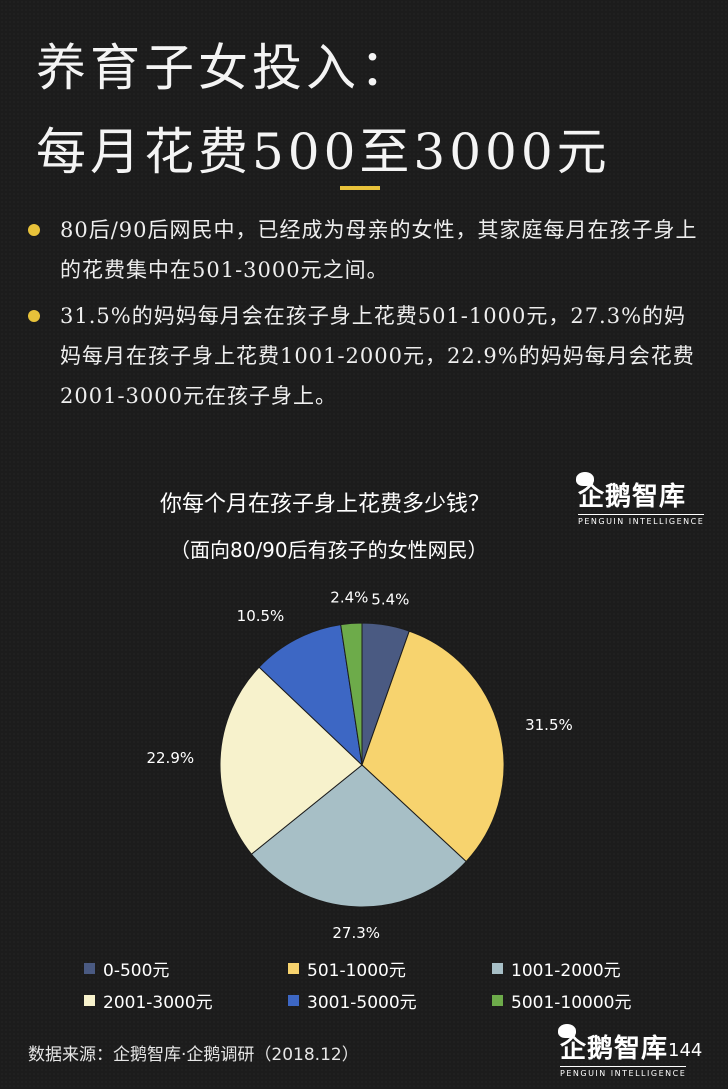 The width and height of the screenshot is (728, 1089). I want to click on pie-slice-1001-2000, so click(358, 836).